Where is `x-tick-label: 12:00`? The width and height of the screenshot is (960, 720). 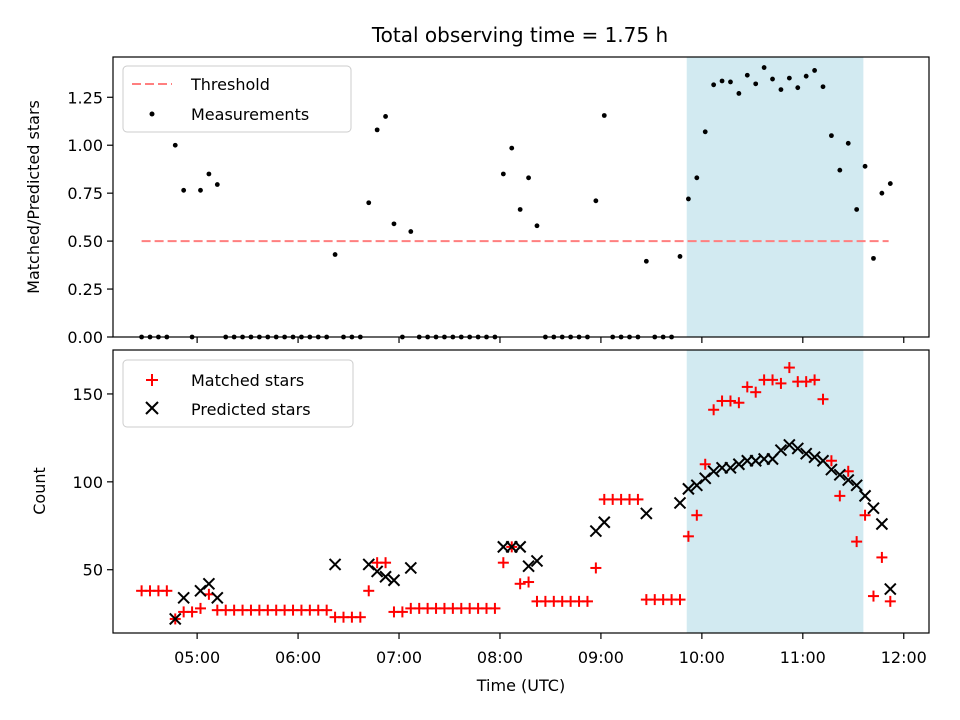 x-tick-label: 12:00 is located at coordinates (904, 657).